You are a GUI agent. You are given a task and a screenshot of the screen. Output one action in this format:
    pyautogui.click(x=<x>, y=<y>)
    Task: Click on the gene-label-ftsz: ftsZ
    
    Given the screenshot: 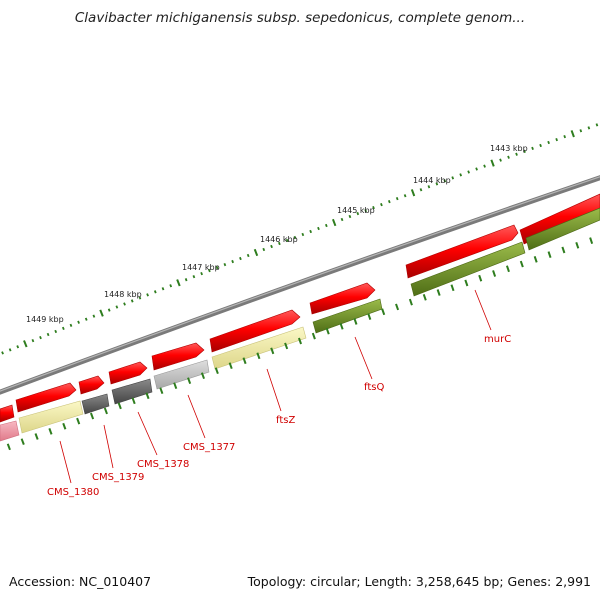 What is the action you would take?
    pyautogui.click(x=285, y=420)
    